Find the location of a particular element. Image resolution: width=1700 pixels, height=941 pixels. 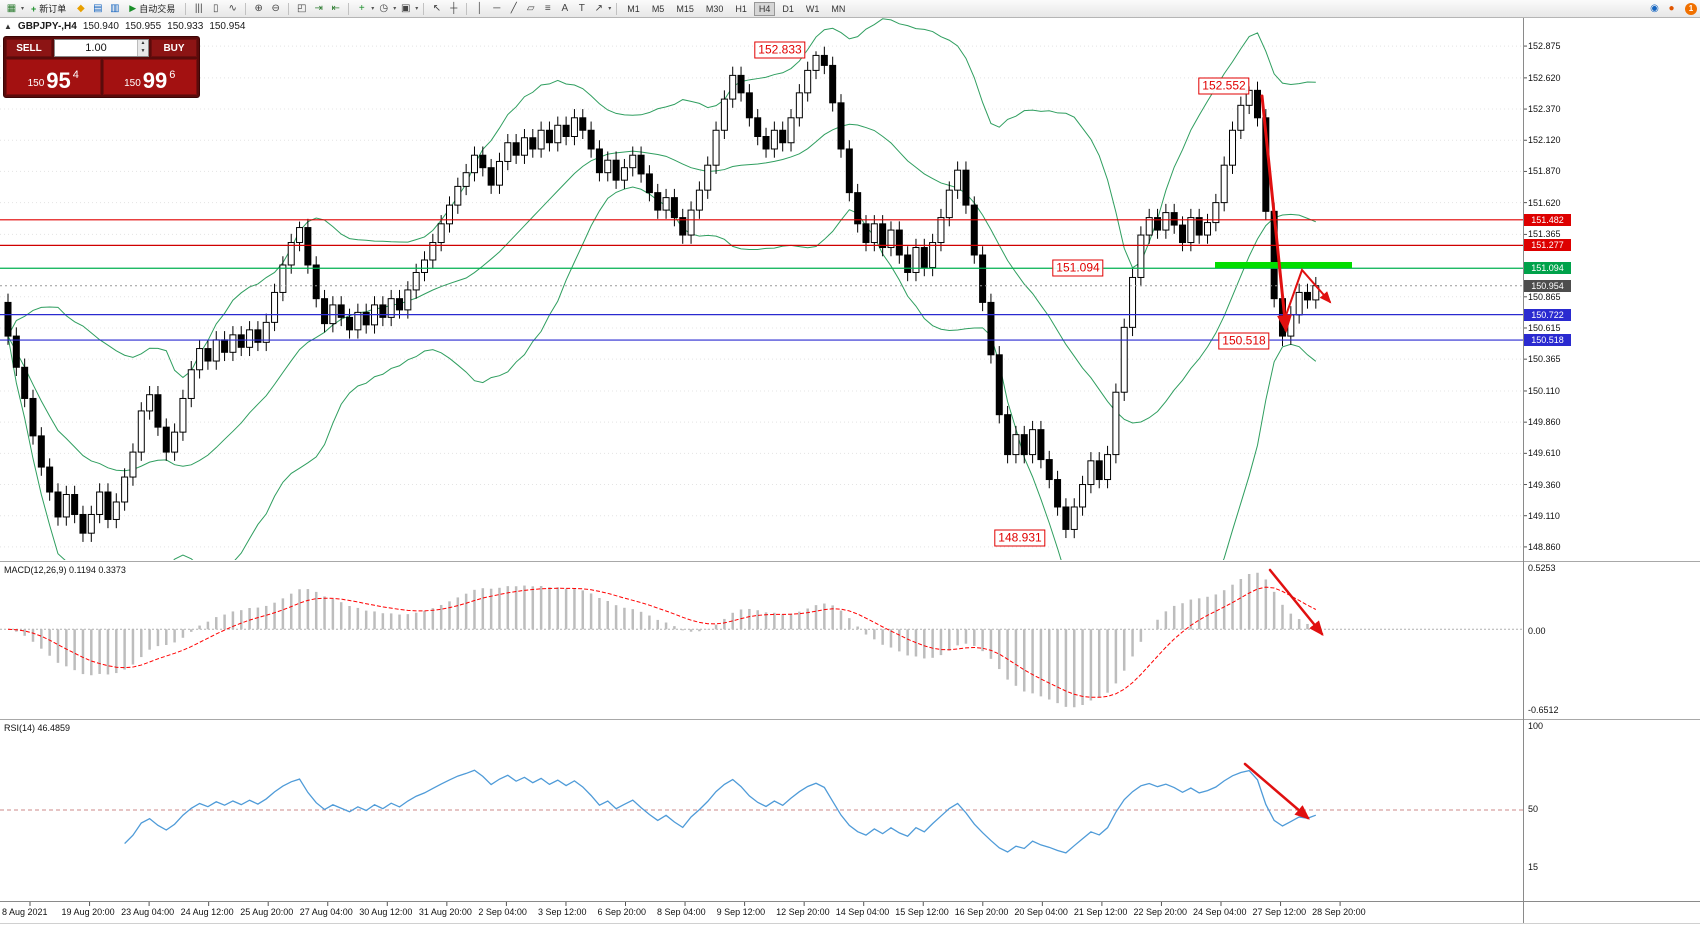

timeframe-m15-button: M15 is located at coordinates (685, 9).